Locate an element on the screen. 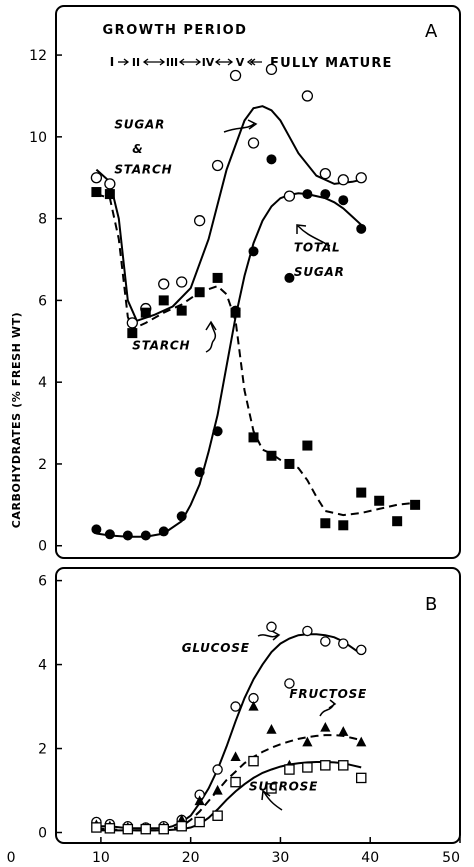  fructose-pointer is located at coordinates (328, 708).